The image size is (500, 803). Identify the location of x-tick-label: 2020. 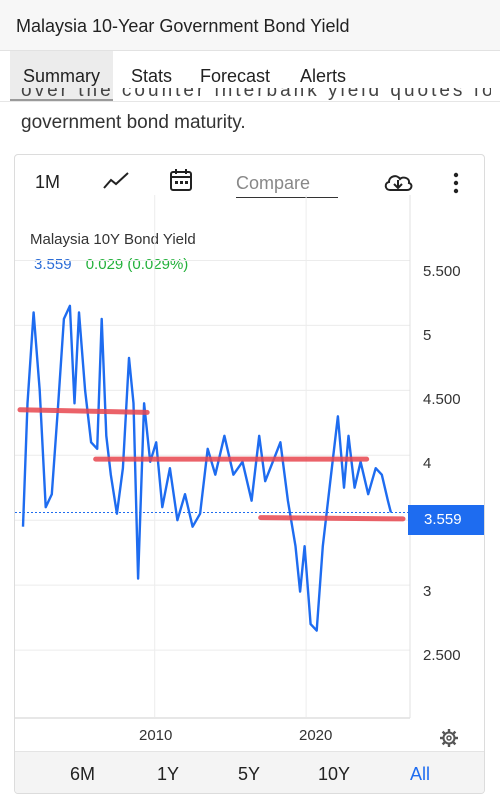
(316, 735).